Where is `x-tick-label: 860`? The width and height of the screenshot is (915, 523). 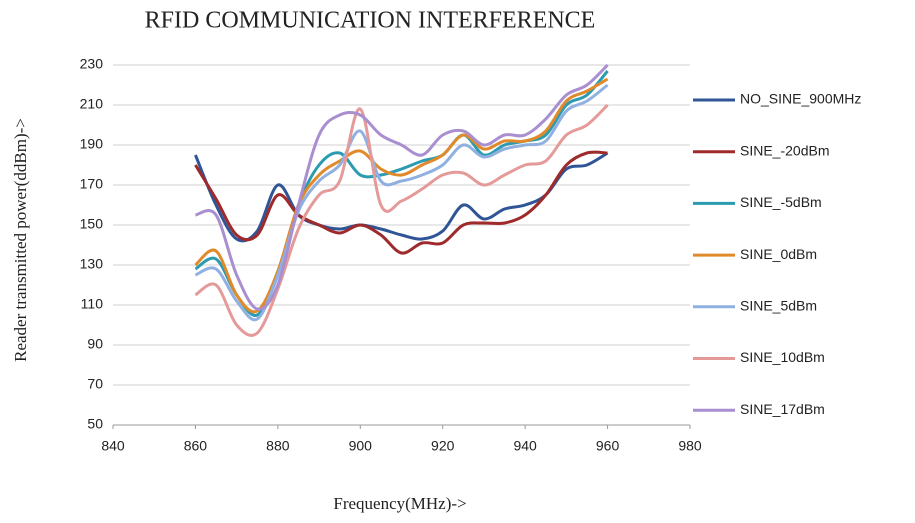 x-tick-label: 860 is located at coordinates (196, 446).